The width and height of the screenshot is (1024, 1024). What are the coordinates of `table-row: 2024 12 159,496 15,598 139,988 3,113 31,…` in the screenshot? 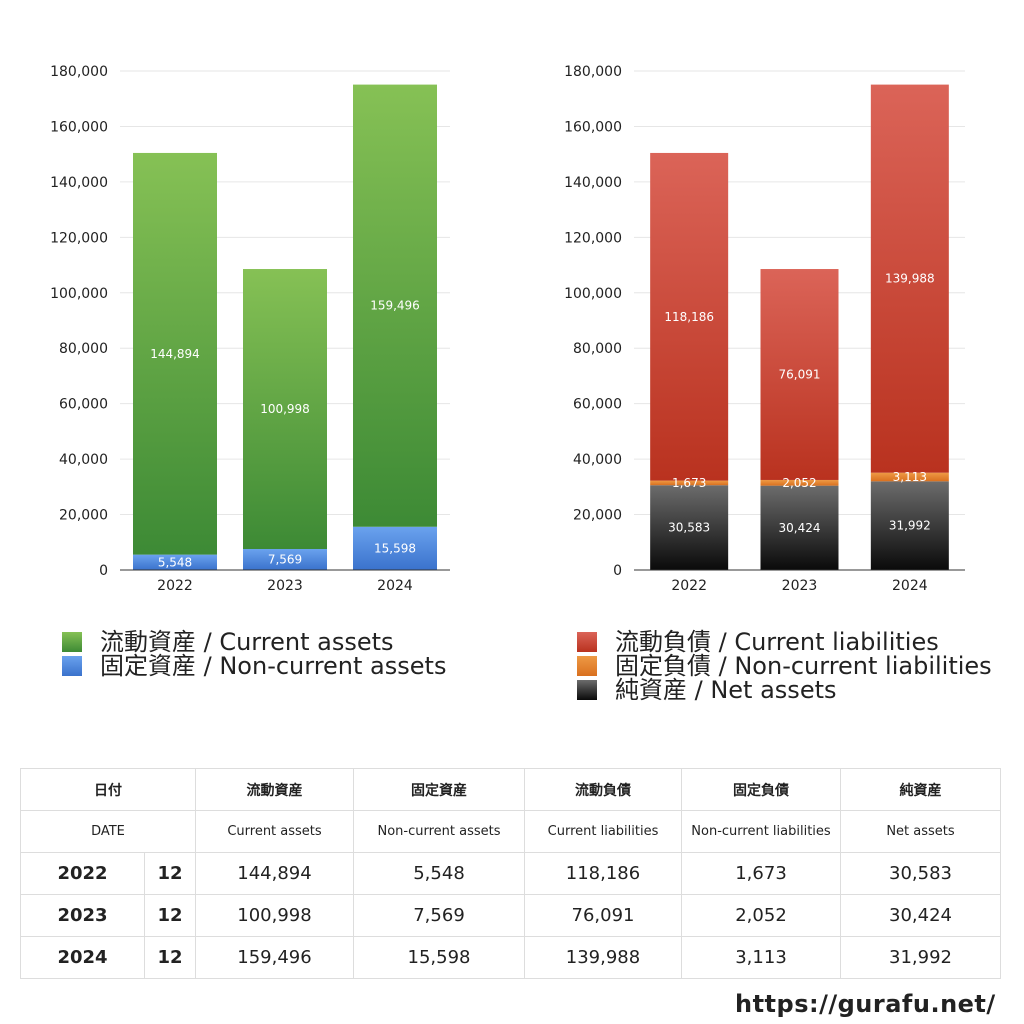 It's located at (510, 957).